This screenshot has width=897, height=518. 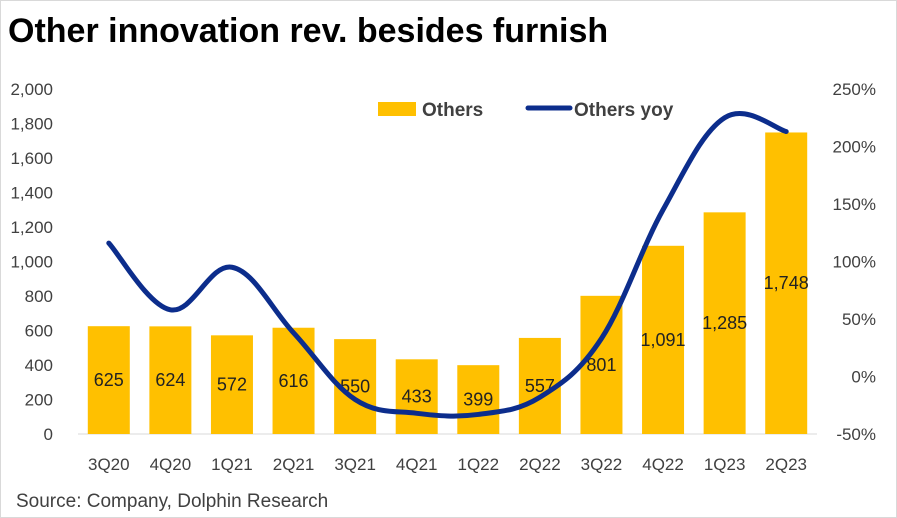 I want to click on bar-1q21, so click(x=231, y=384).